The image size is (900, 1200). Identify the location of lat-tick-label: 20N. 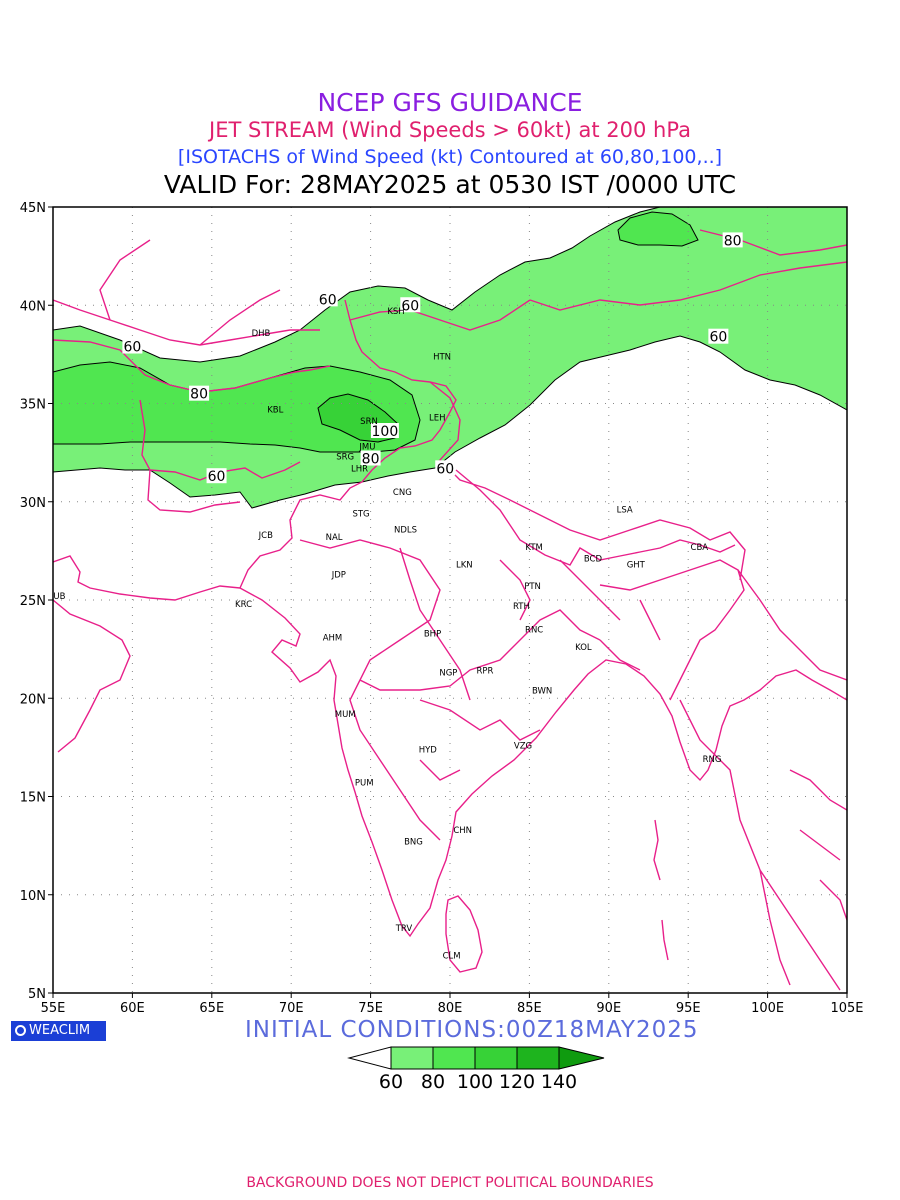
(33, 699).